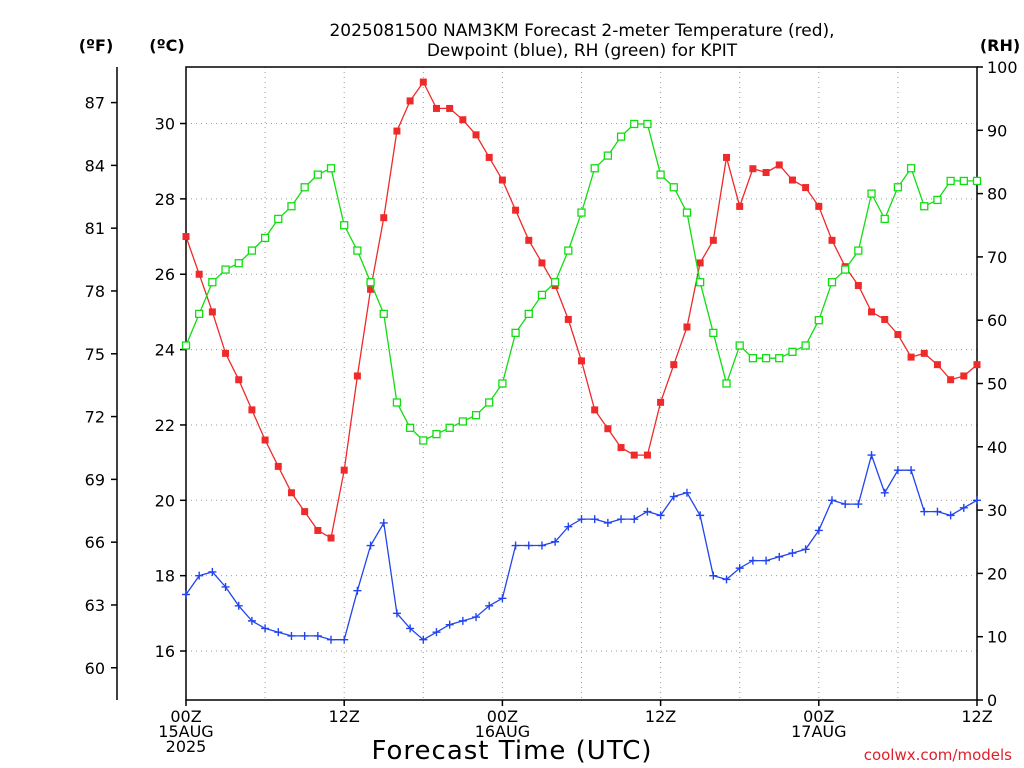 The height and width of the screenshot is (768, 1024). What do you see at coordinates (95, 479) in the screenshot?
I see `fahrenheit-tick-label: 69` at bounding box center [95, 479].